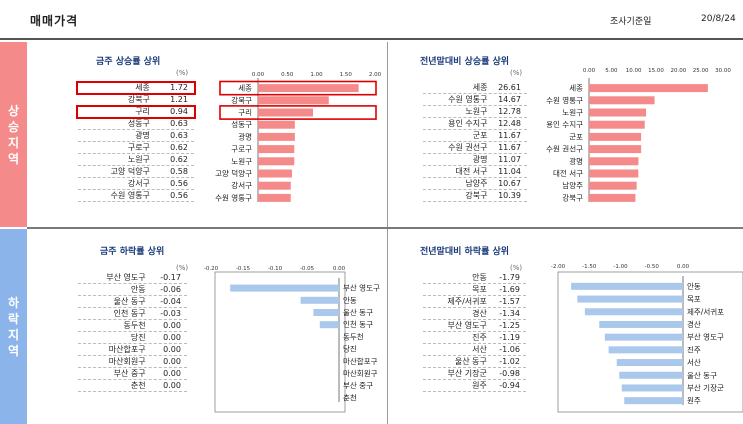  I want to click on table-row: 강서구 0.56, so click(136, 184).